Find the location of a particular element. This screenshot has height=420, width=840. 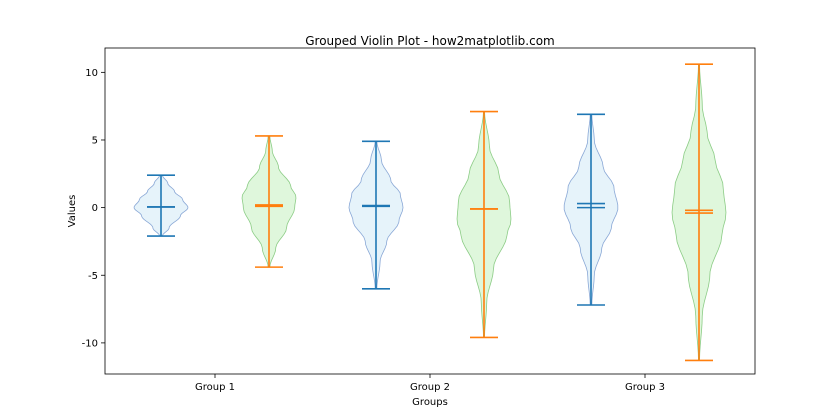

y-tick-label: 0 is located at coordinates (95, 208).